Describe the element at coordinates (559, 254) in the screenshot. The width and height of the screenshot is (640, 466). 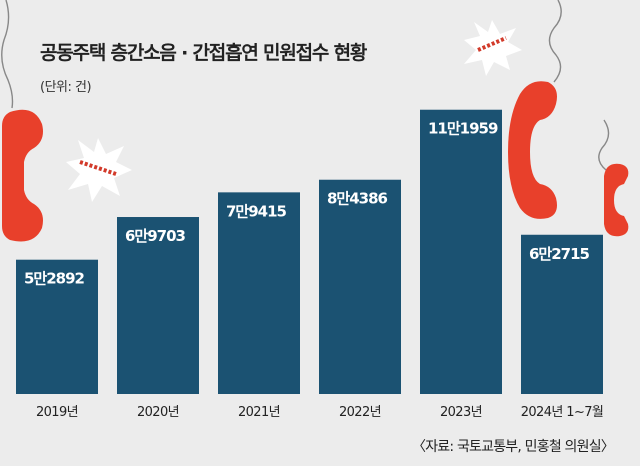
I see `data-label-5: 6만2715` at that location.